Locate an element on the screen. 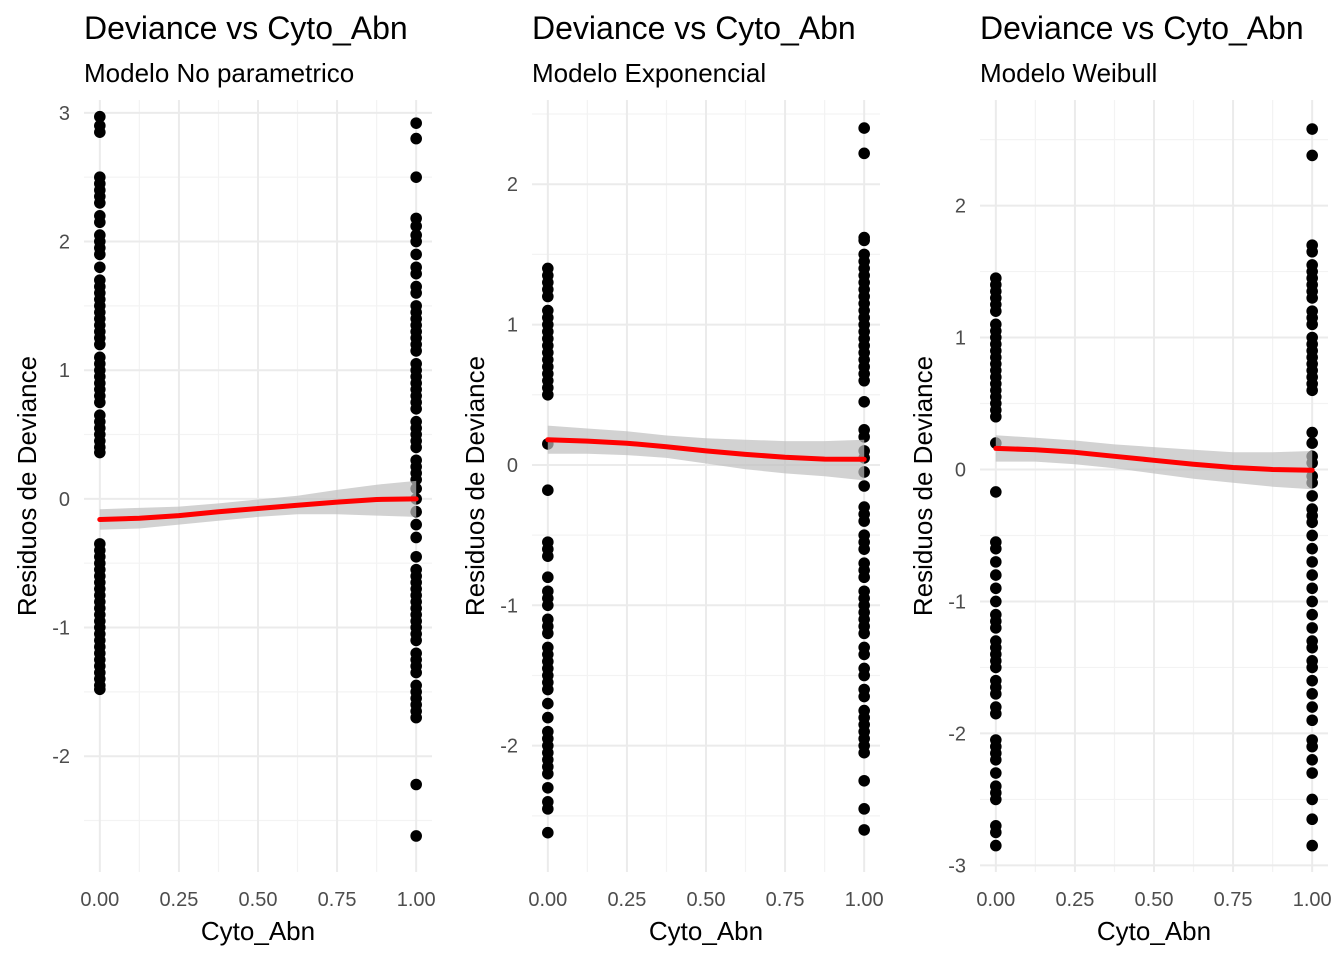 The height and width of the screenshot is (960, 1344). y-tick-label: -3 is located at coordinates (957, 866).